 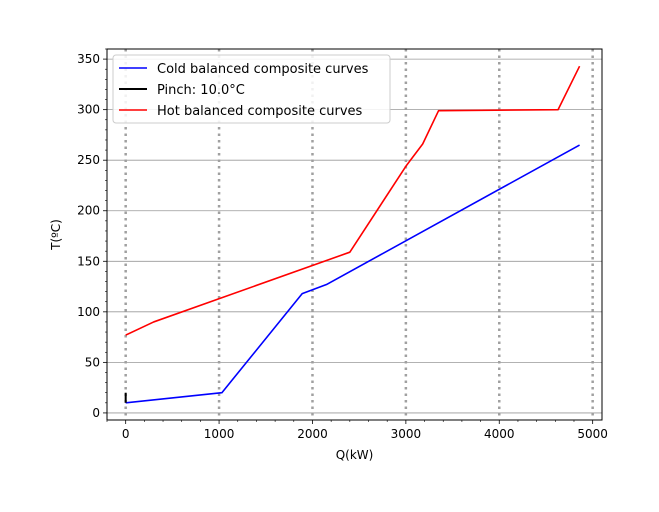 I want to click on x-axis-label: Q(kW), so click(x=355, y=455).